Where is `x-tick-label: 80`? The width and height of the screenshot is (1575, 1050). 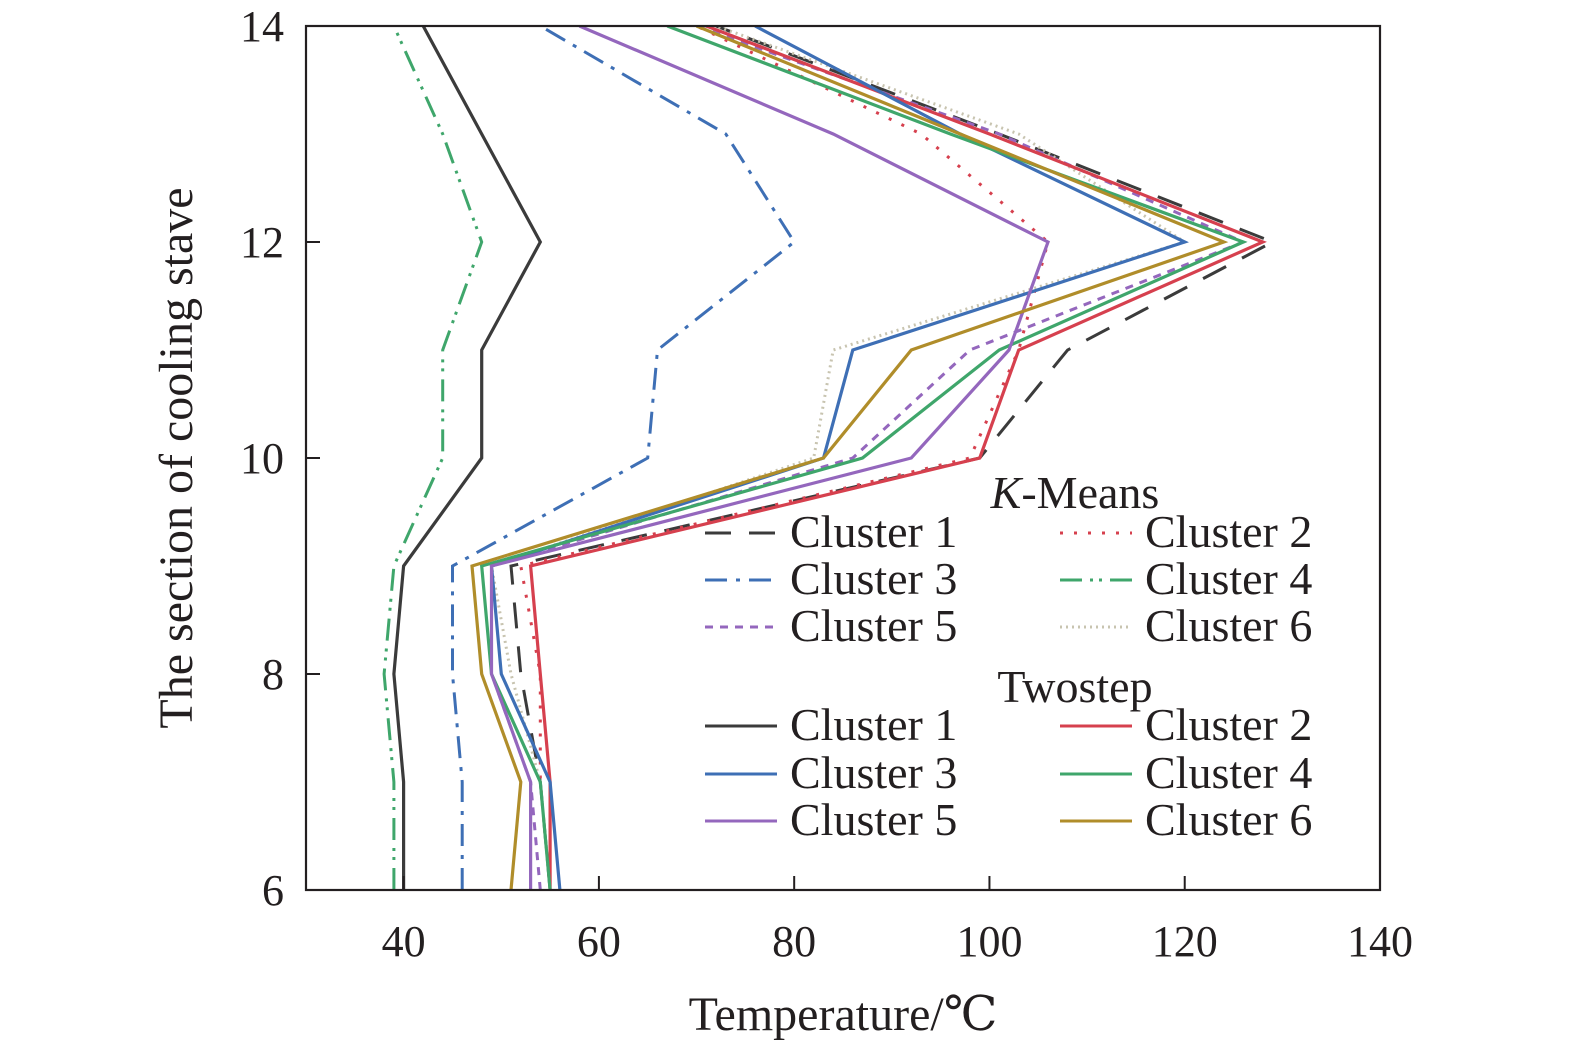
x-tick-label: 80 is located at coordinates (794, 941).